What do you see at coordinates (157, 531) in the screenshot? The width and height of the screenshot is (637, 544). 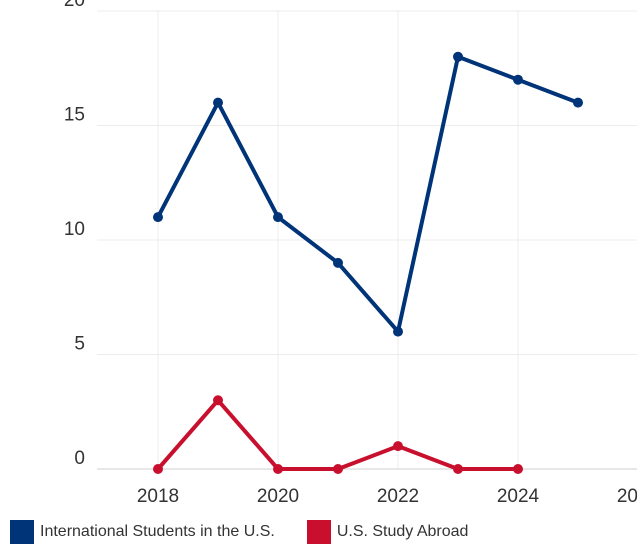 I see `legend-label: International Students in the U.S.` at bounding box center [157, 531].